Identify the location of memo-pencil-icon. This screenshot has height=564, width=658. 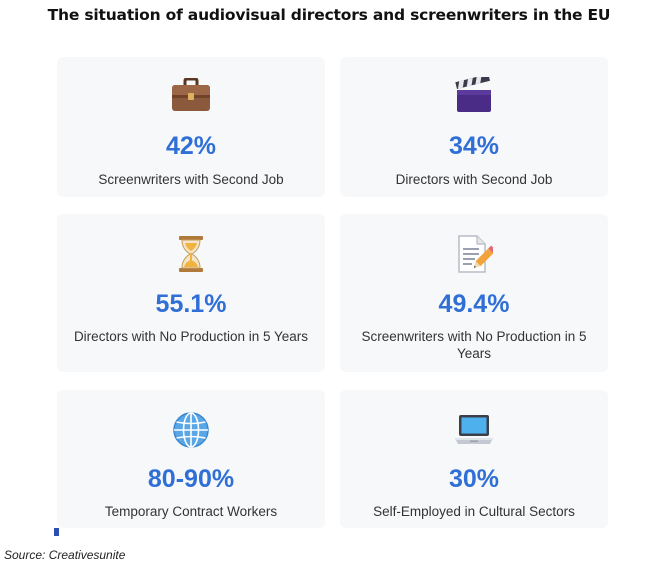
(474, 254).